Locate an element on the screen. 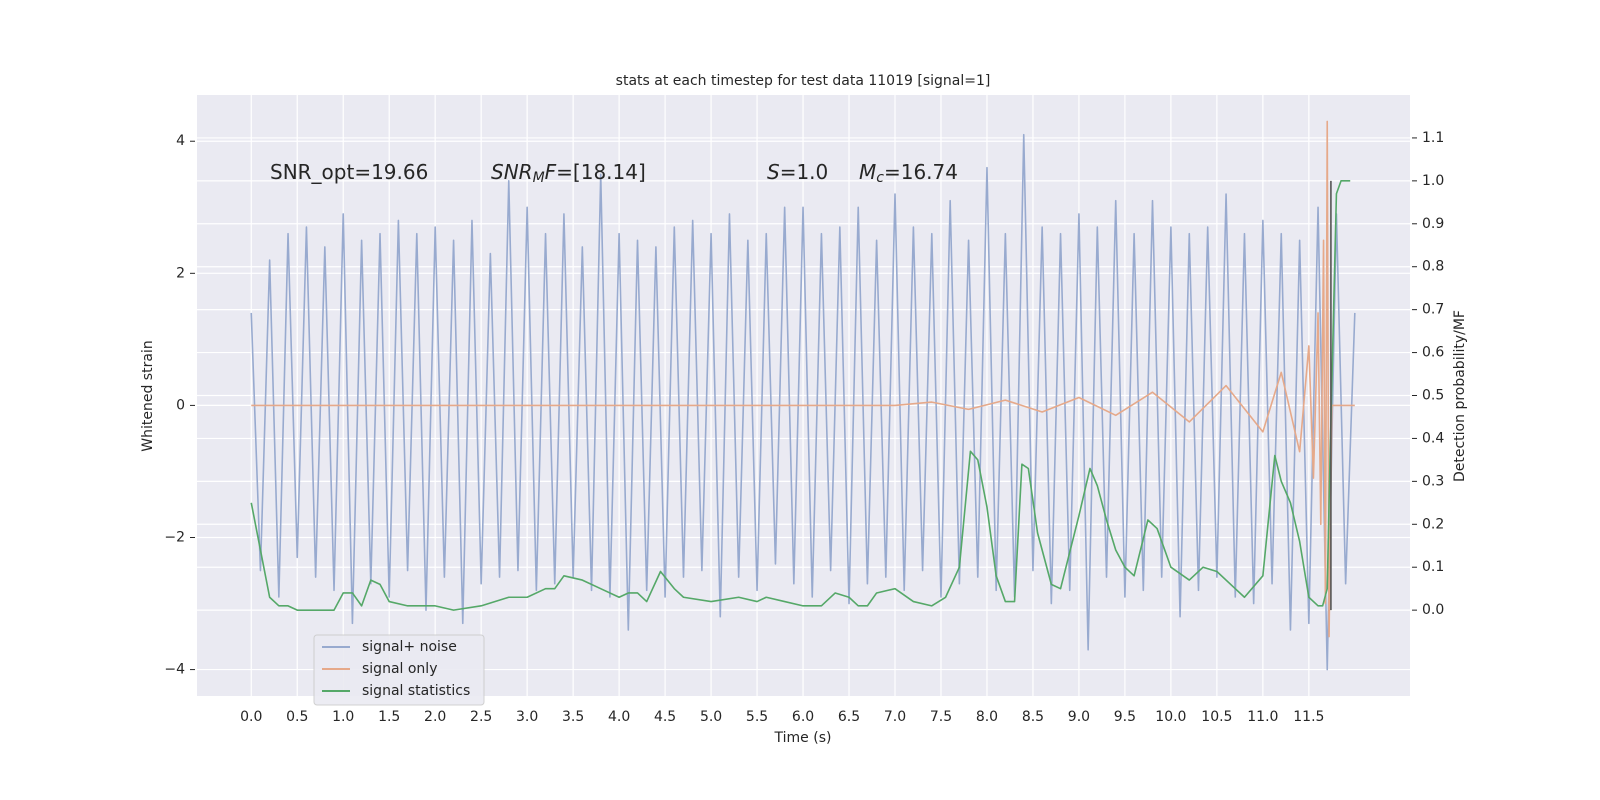 The width and height of the screenshot is (1600, 800). x-tick-label: 10.5 is located at coordinates (1216, 717).